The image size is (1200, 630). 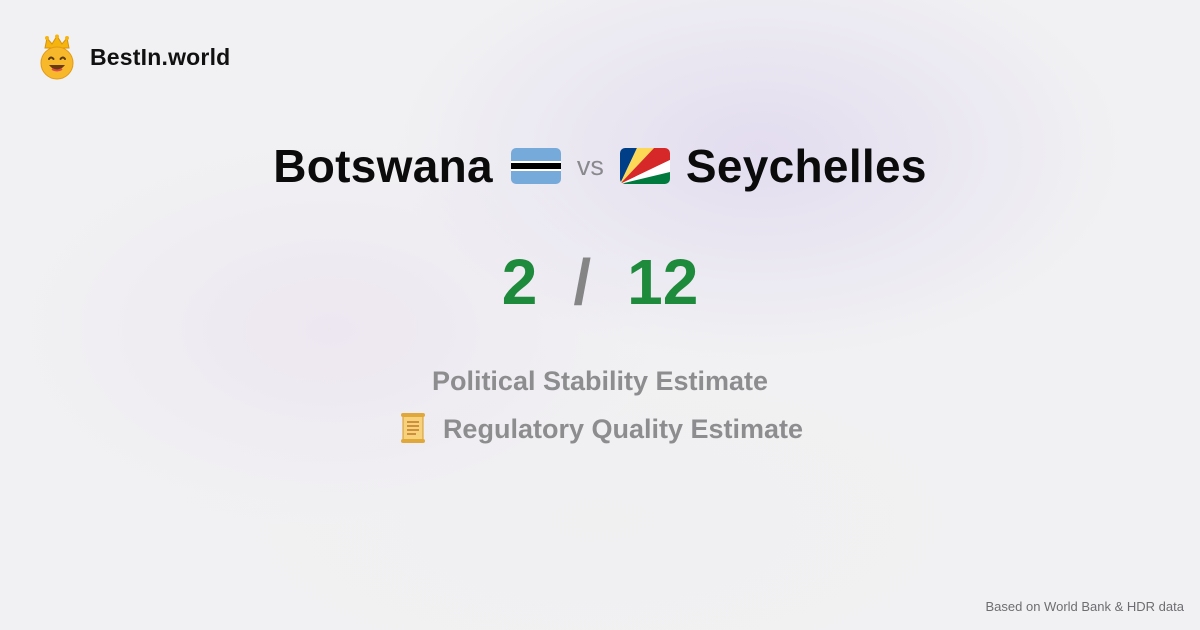 I want to click on brand-name: BestIn.world, so click(x=160, y=56).